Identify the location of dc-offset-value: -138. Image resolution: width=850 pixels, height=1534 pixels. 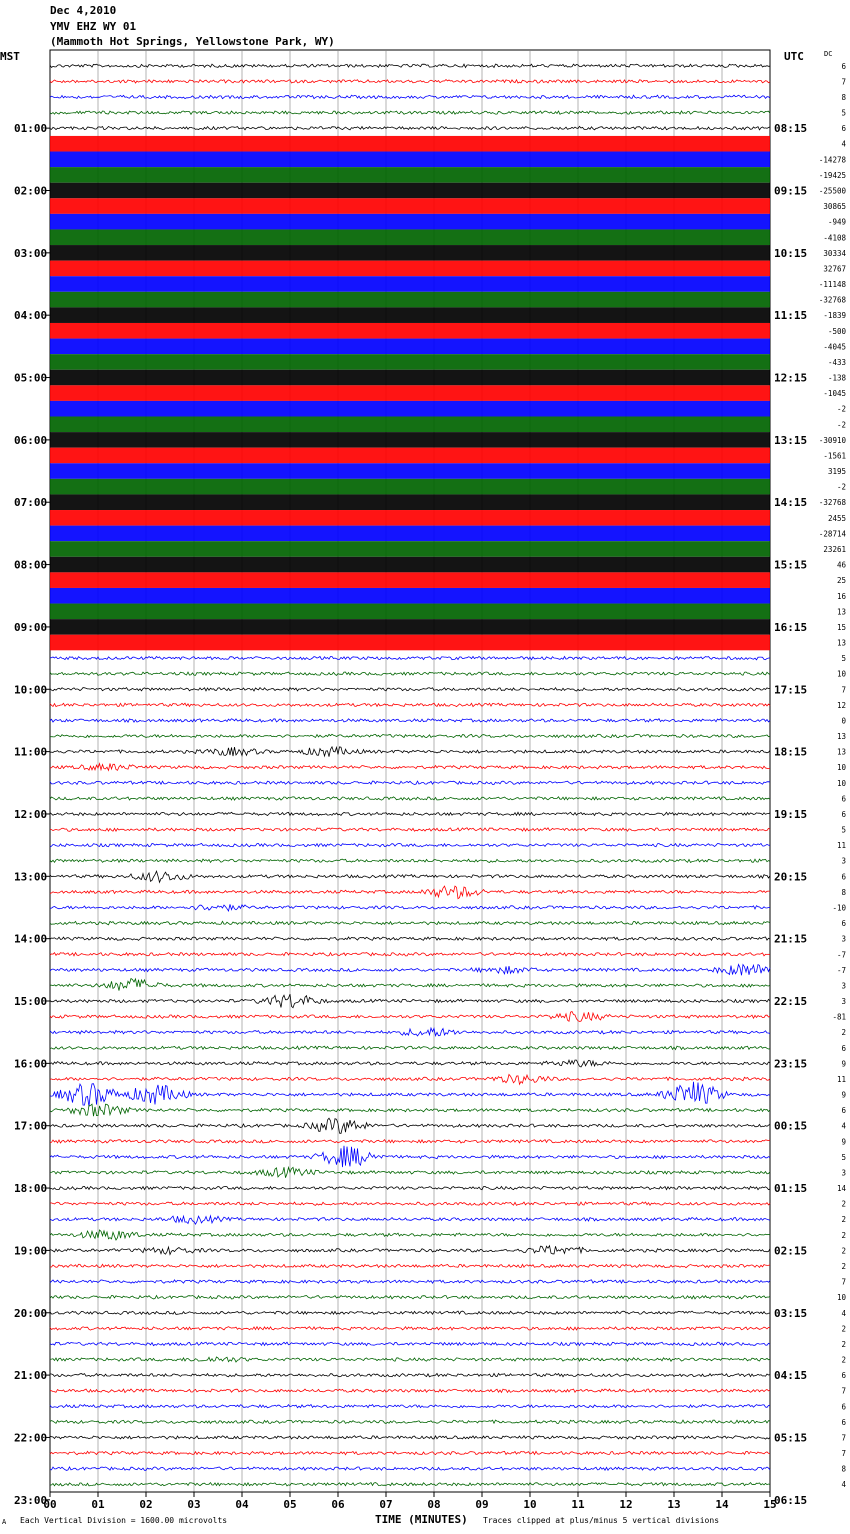
(837, 378).